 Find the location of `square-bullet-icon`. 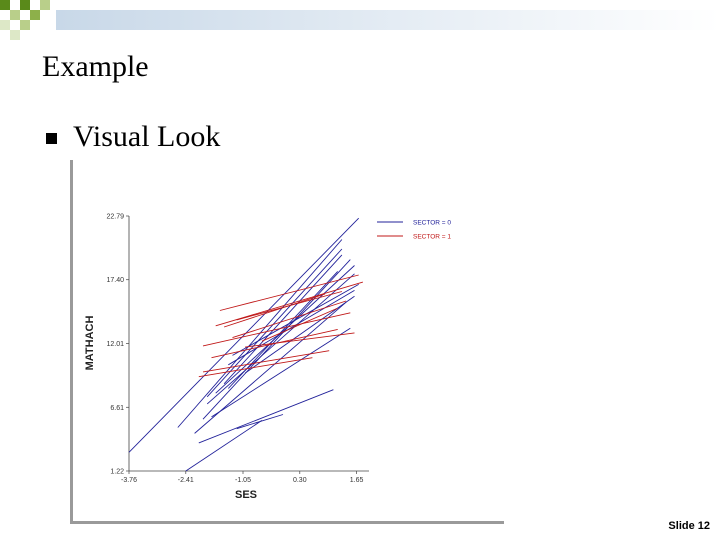

square-bullet-icon is located at coordinates (51, 138).